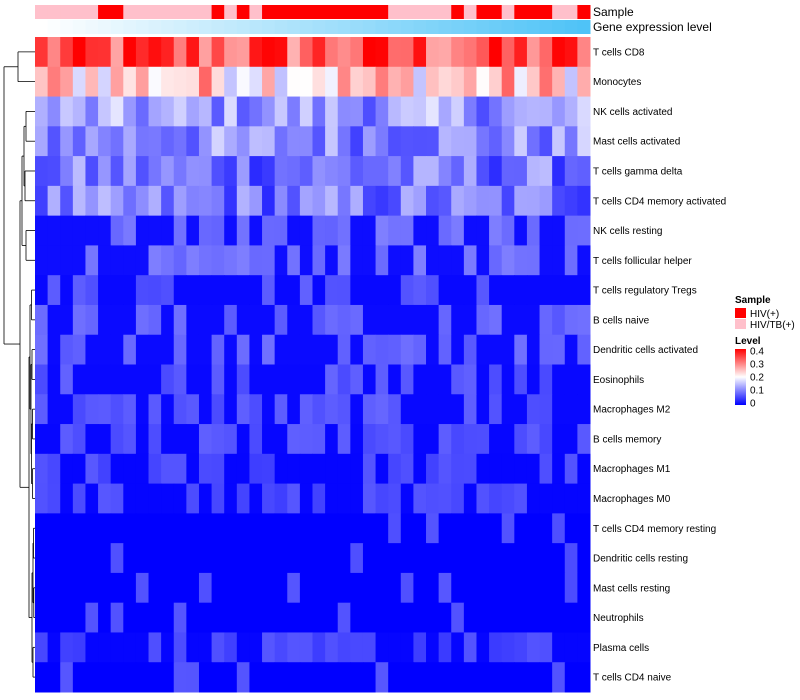  What do you see at coordinates (757, 378) in the screenshot?
I see `legend-level-ticks: 0.4 0.3 0.2 0.1 0` at bounding box center [757, 378].